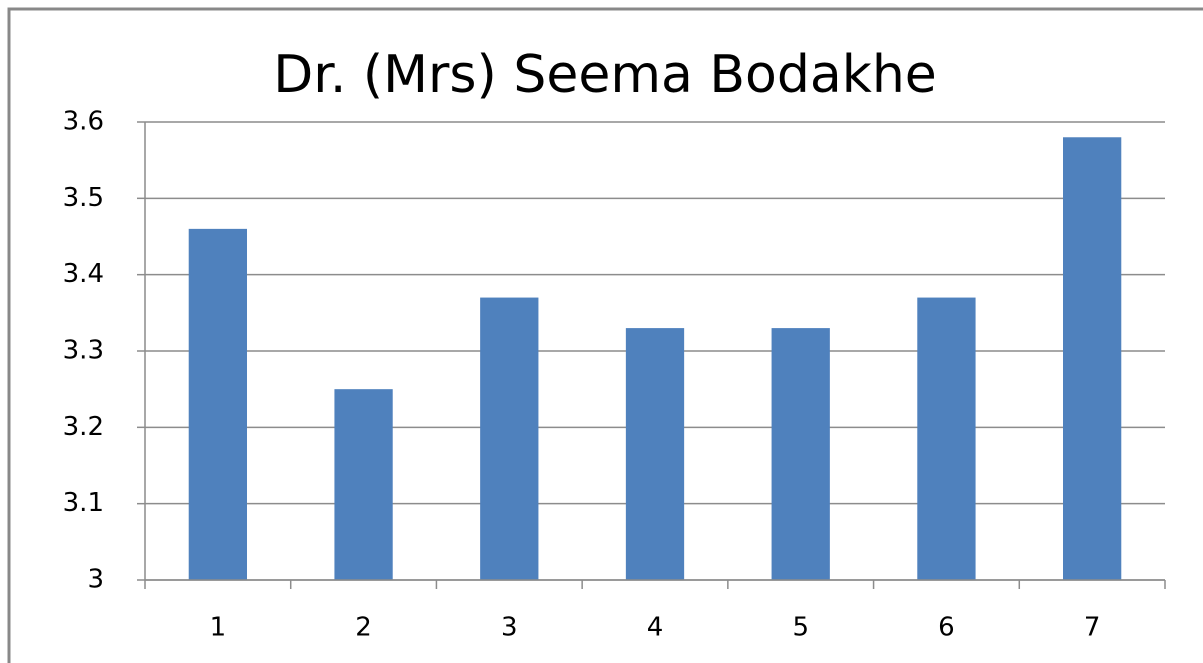  I want to click on y-tick-label: 3.3, so click(83, 351).